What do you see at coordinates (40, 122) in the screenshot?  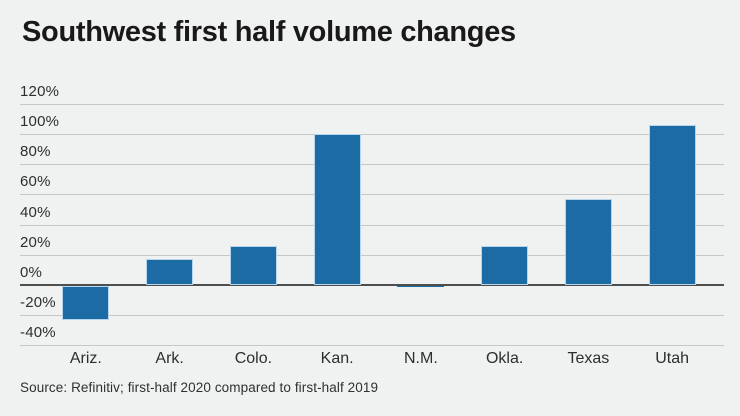 I see `y-axis-label-100%: 100%` at bounding box center [40, 122].